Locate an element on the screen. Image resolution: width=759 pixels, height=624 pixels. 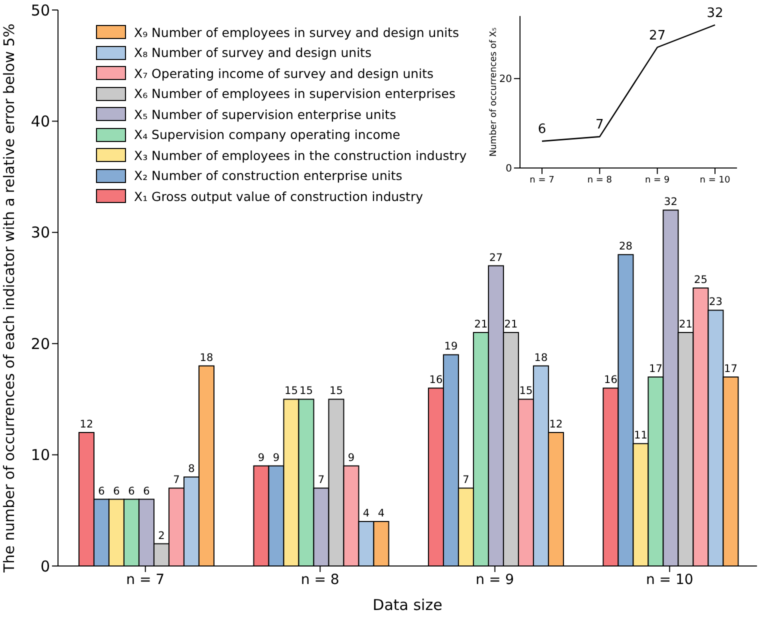
data-label: 23 is located at coordinates (715, 302).